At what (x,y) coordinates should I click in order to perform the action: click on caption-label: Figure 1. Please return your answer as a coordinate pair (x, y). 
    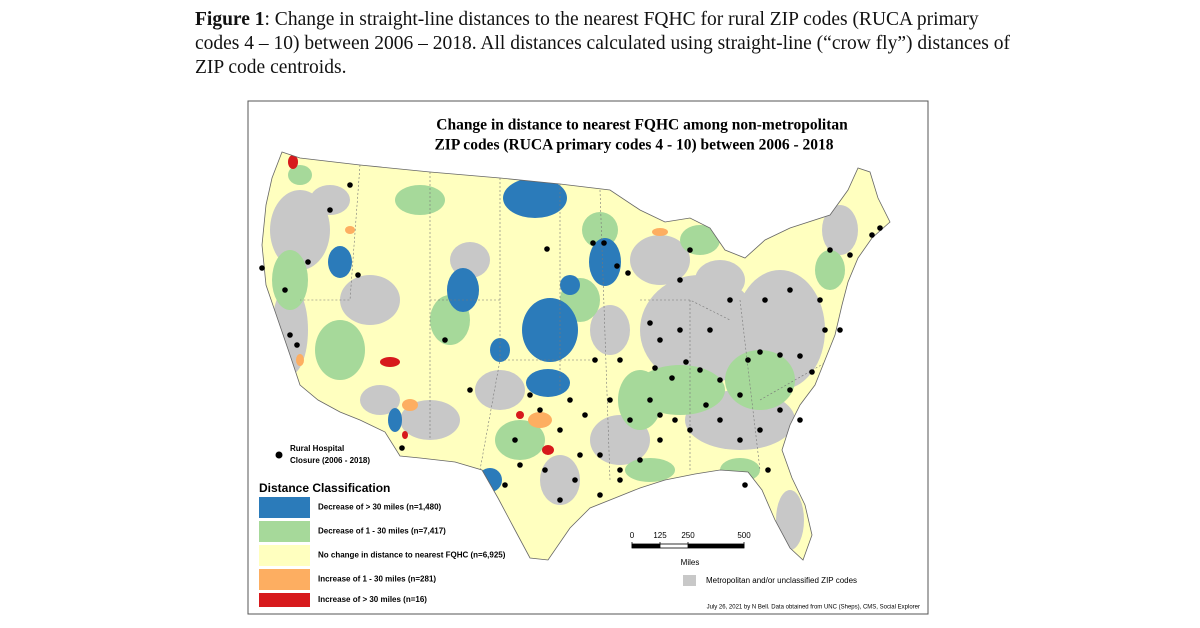
    Looking at the image, I should click on (230, 19).